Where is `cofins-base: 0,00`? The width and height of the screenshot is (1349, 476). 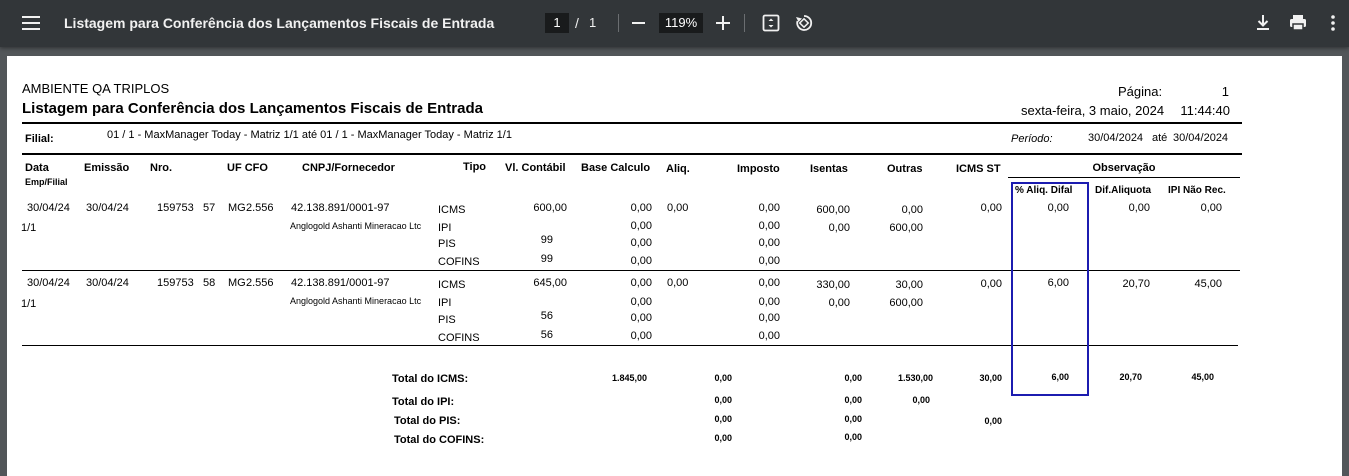
cofins-base: 0,00 is located at coordinates (641, 336).